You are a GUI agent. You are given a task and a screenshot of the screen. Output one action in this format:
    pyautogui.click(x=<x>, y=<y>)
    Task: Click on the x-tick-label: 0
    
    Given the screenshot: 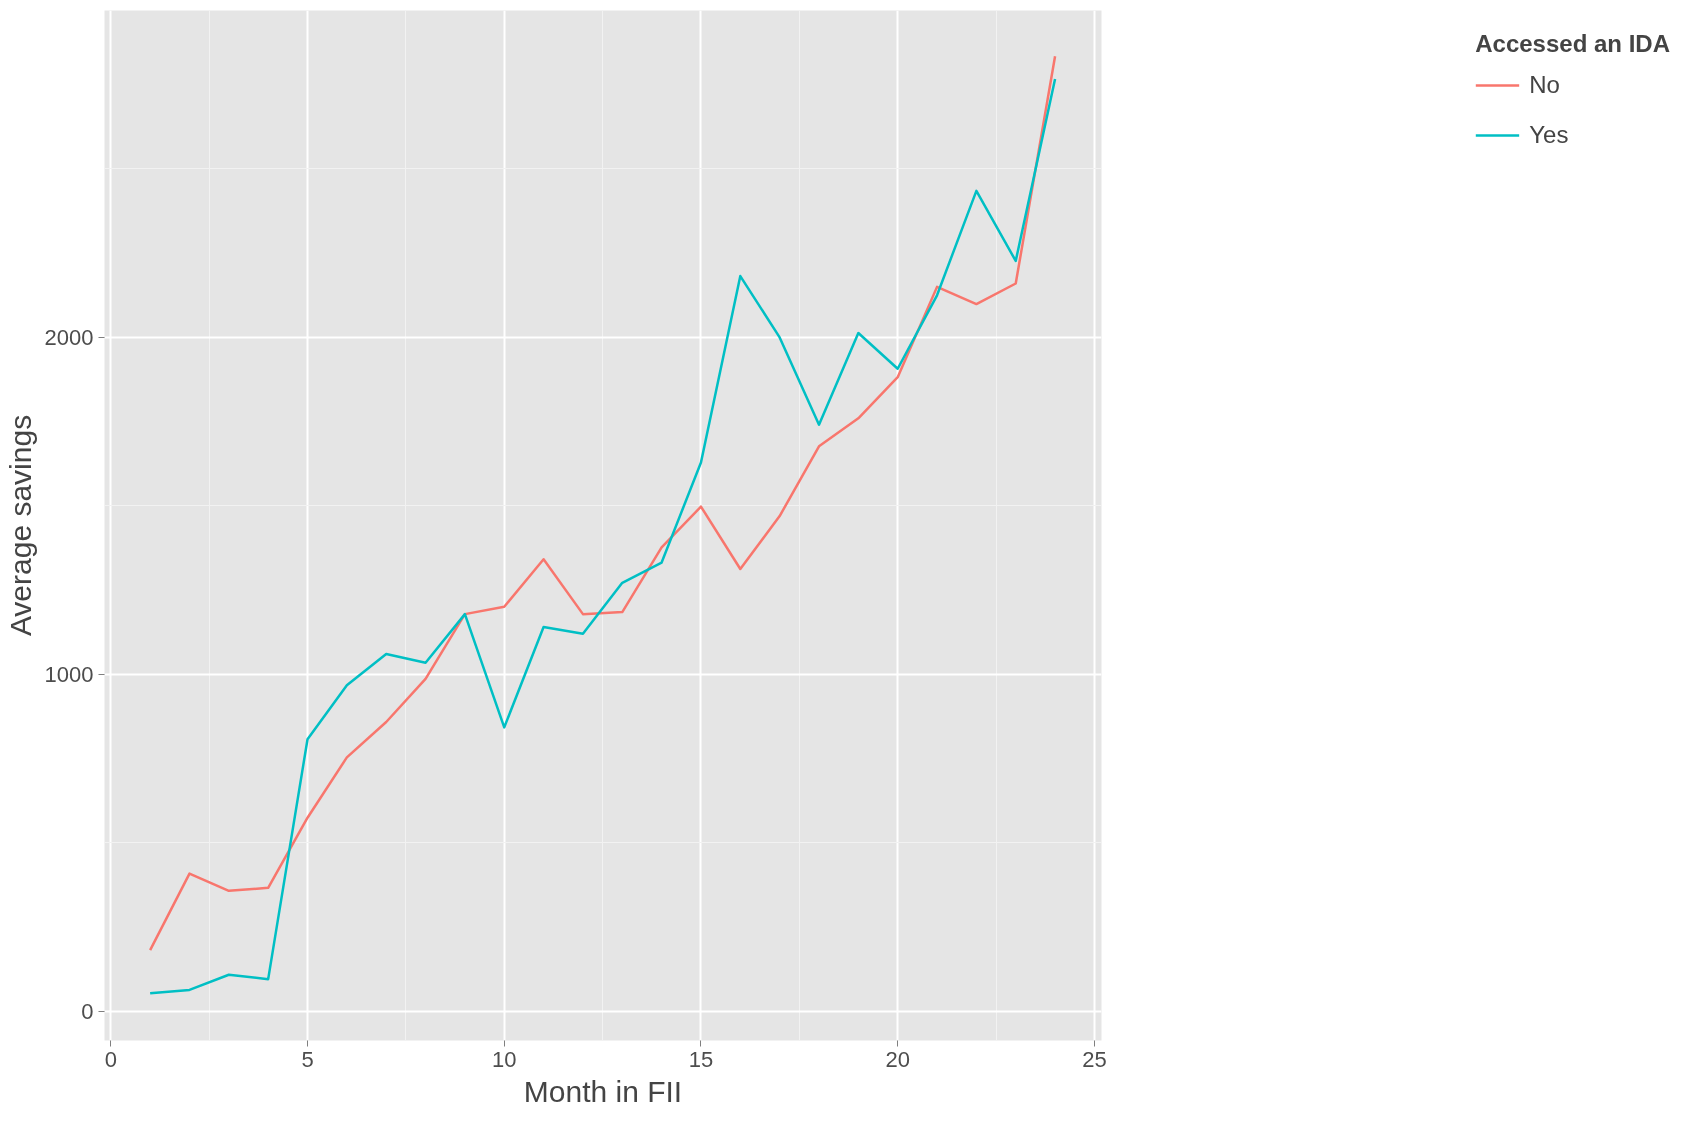 What is the action you would take?
    pyautogui.click(x=110, y=1059)
    